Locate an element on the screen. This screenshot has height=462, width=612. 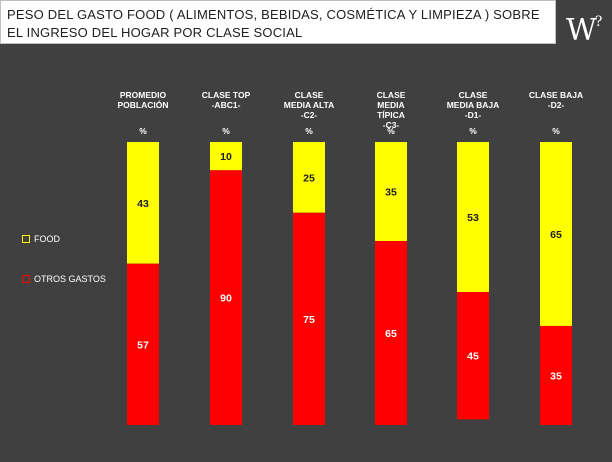
unit-label-1: % is located at coordinates (226, 131).